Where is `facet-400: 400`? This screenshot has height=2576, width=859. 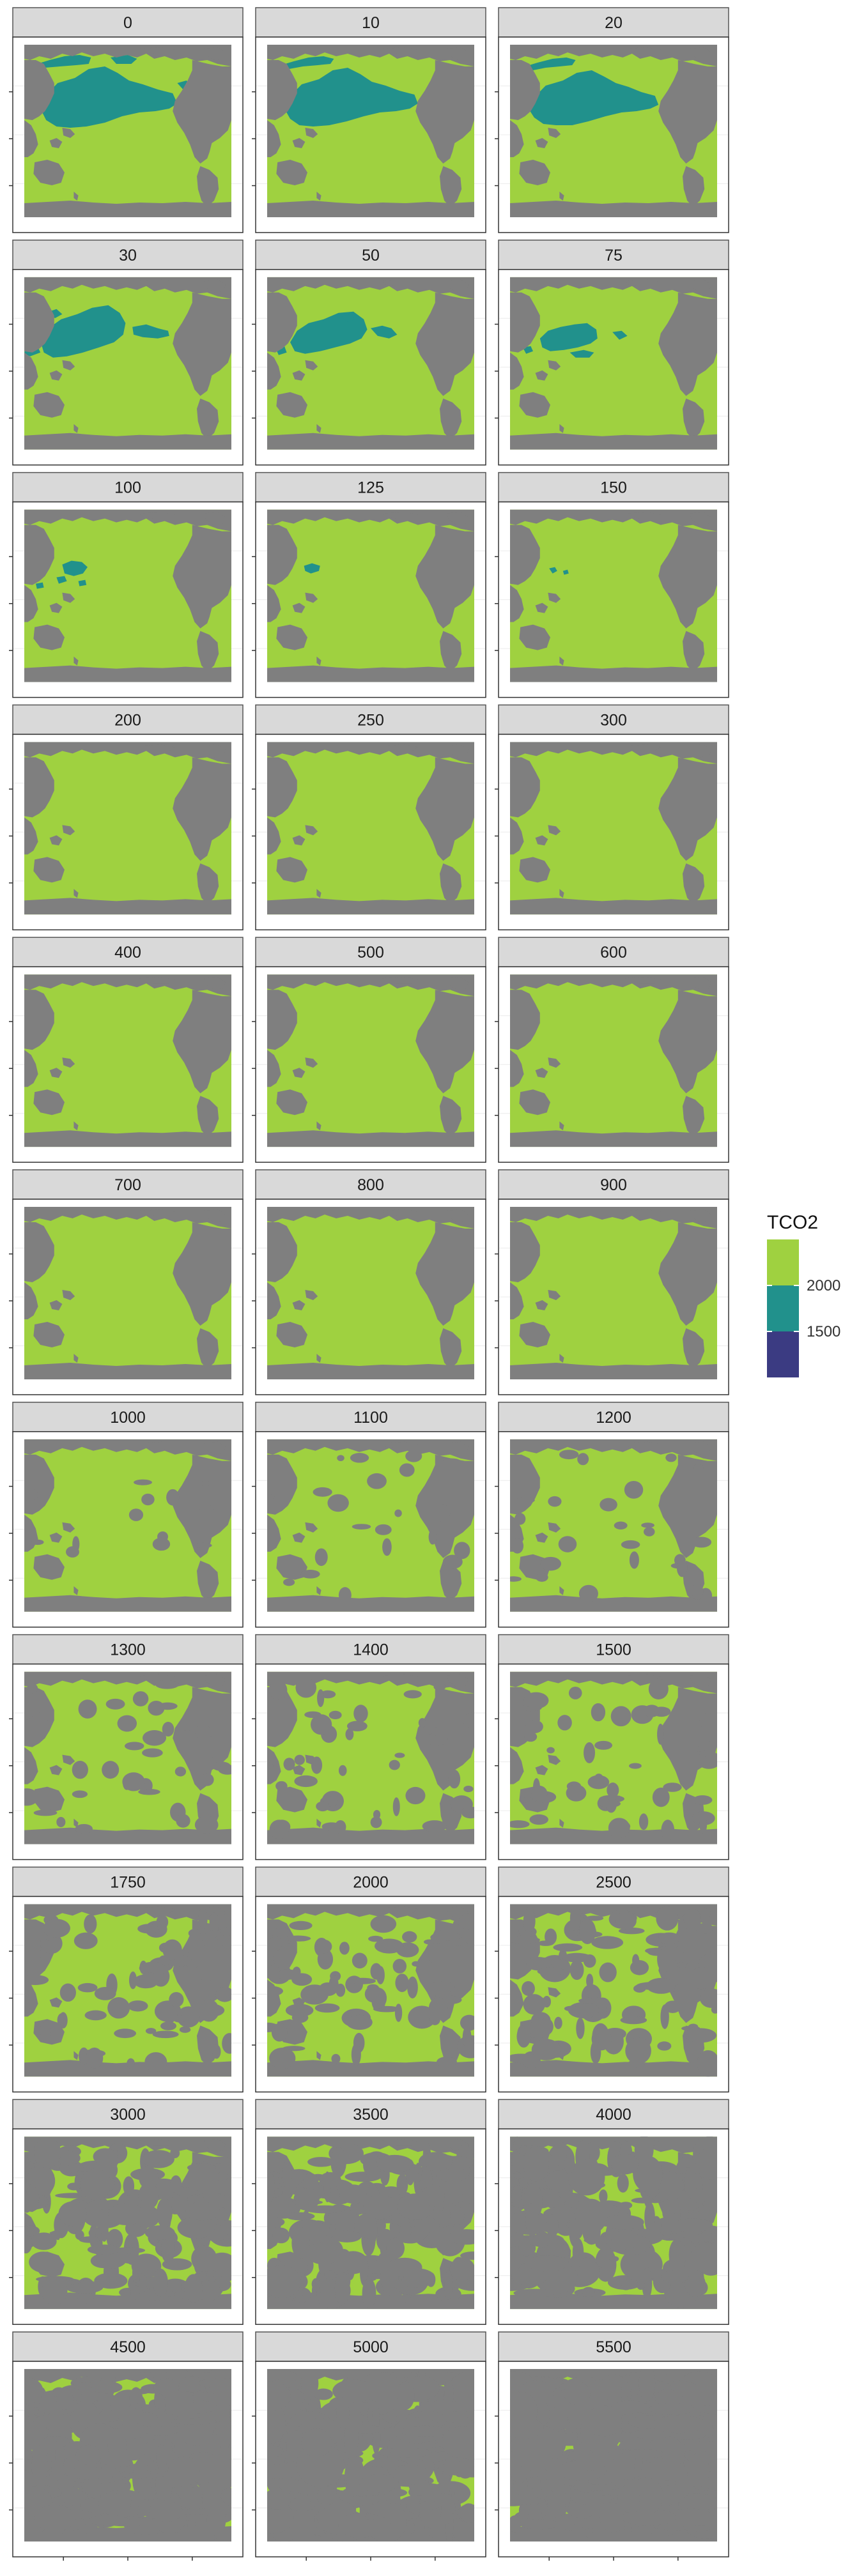 facet-400: 400 is located at coordinates (127, 1050).